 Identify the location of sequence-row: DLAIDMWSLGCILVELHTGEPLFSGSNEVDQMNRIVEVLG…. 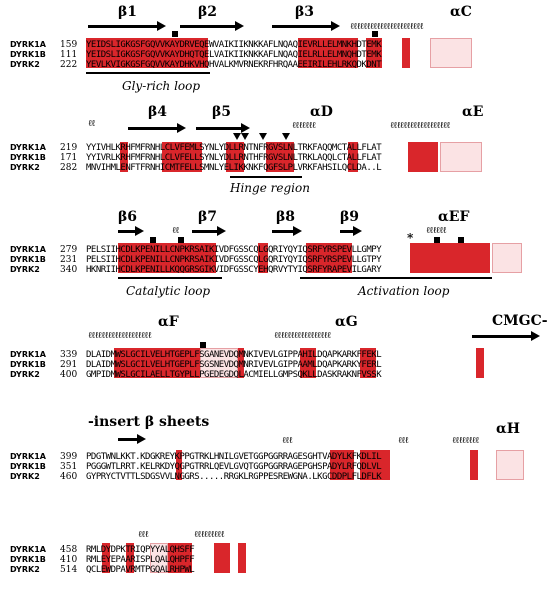
(234, 365).